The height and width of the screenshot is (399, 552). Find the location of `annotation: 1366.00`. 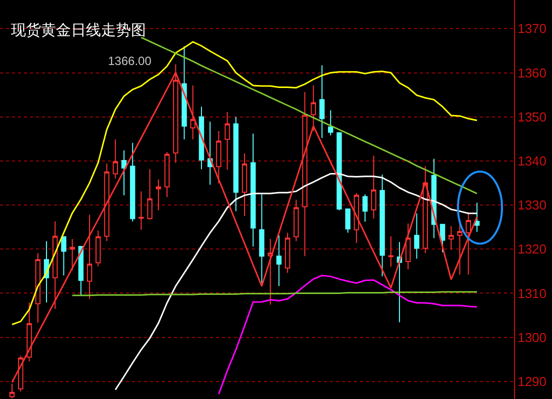

annotation: 1366.00 is located at coordinates (130, 61).